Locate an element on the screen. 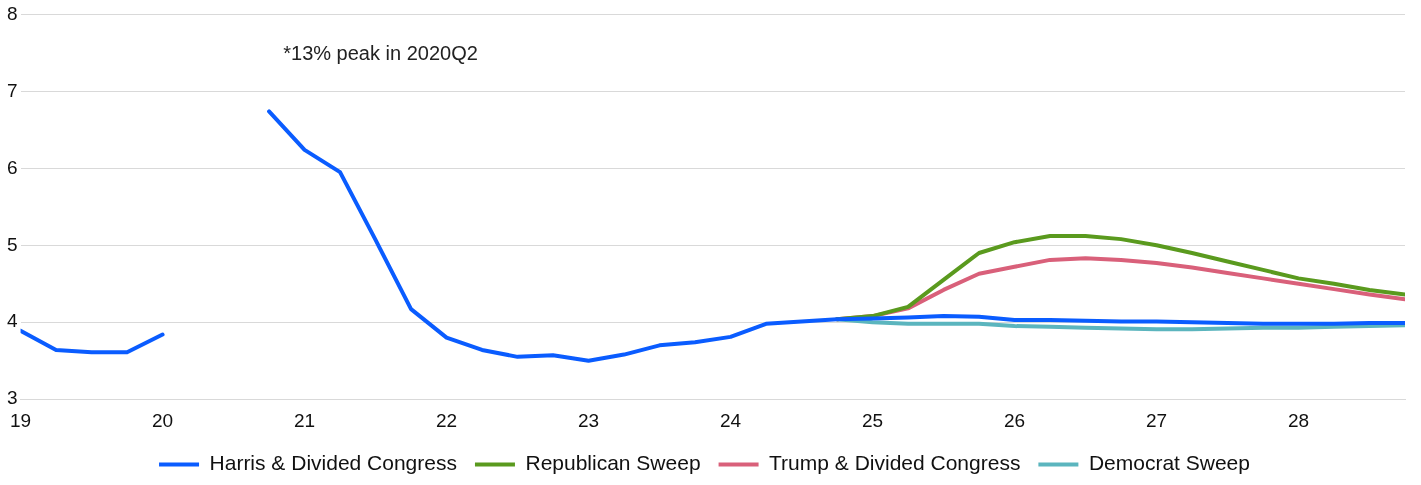 This screenshot has width=1421, height=485. y-tick-label: 4 is located at coordinates (12, 321).